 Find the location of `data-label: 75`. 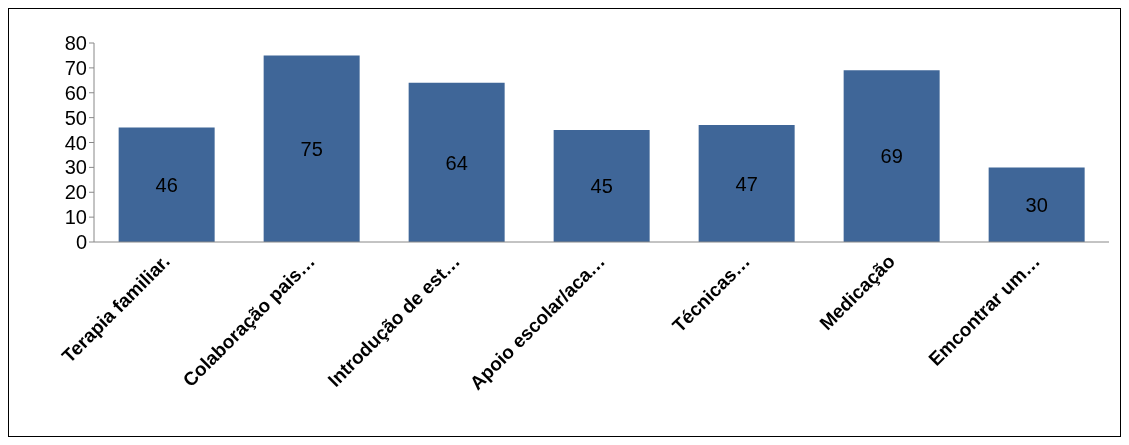

data-label: 75 is located at coordinates (311, 148).